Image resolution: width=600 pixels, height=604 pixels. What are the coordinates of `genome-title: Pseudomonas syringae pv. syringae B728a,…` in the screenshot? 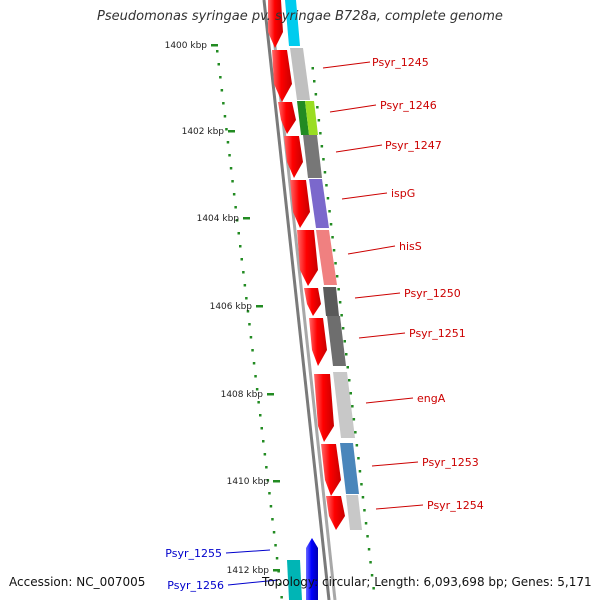 It's located at (300, 16).